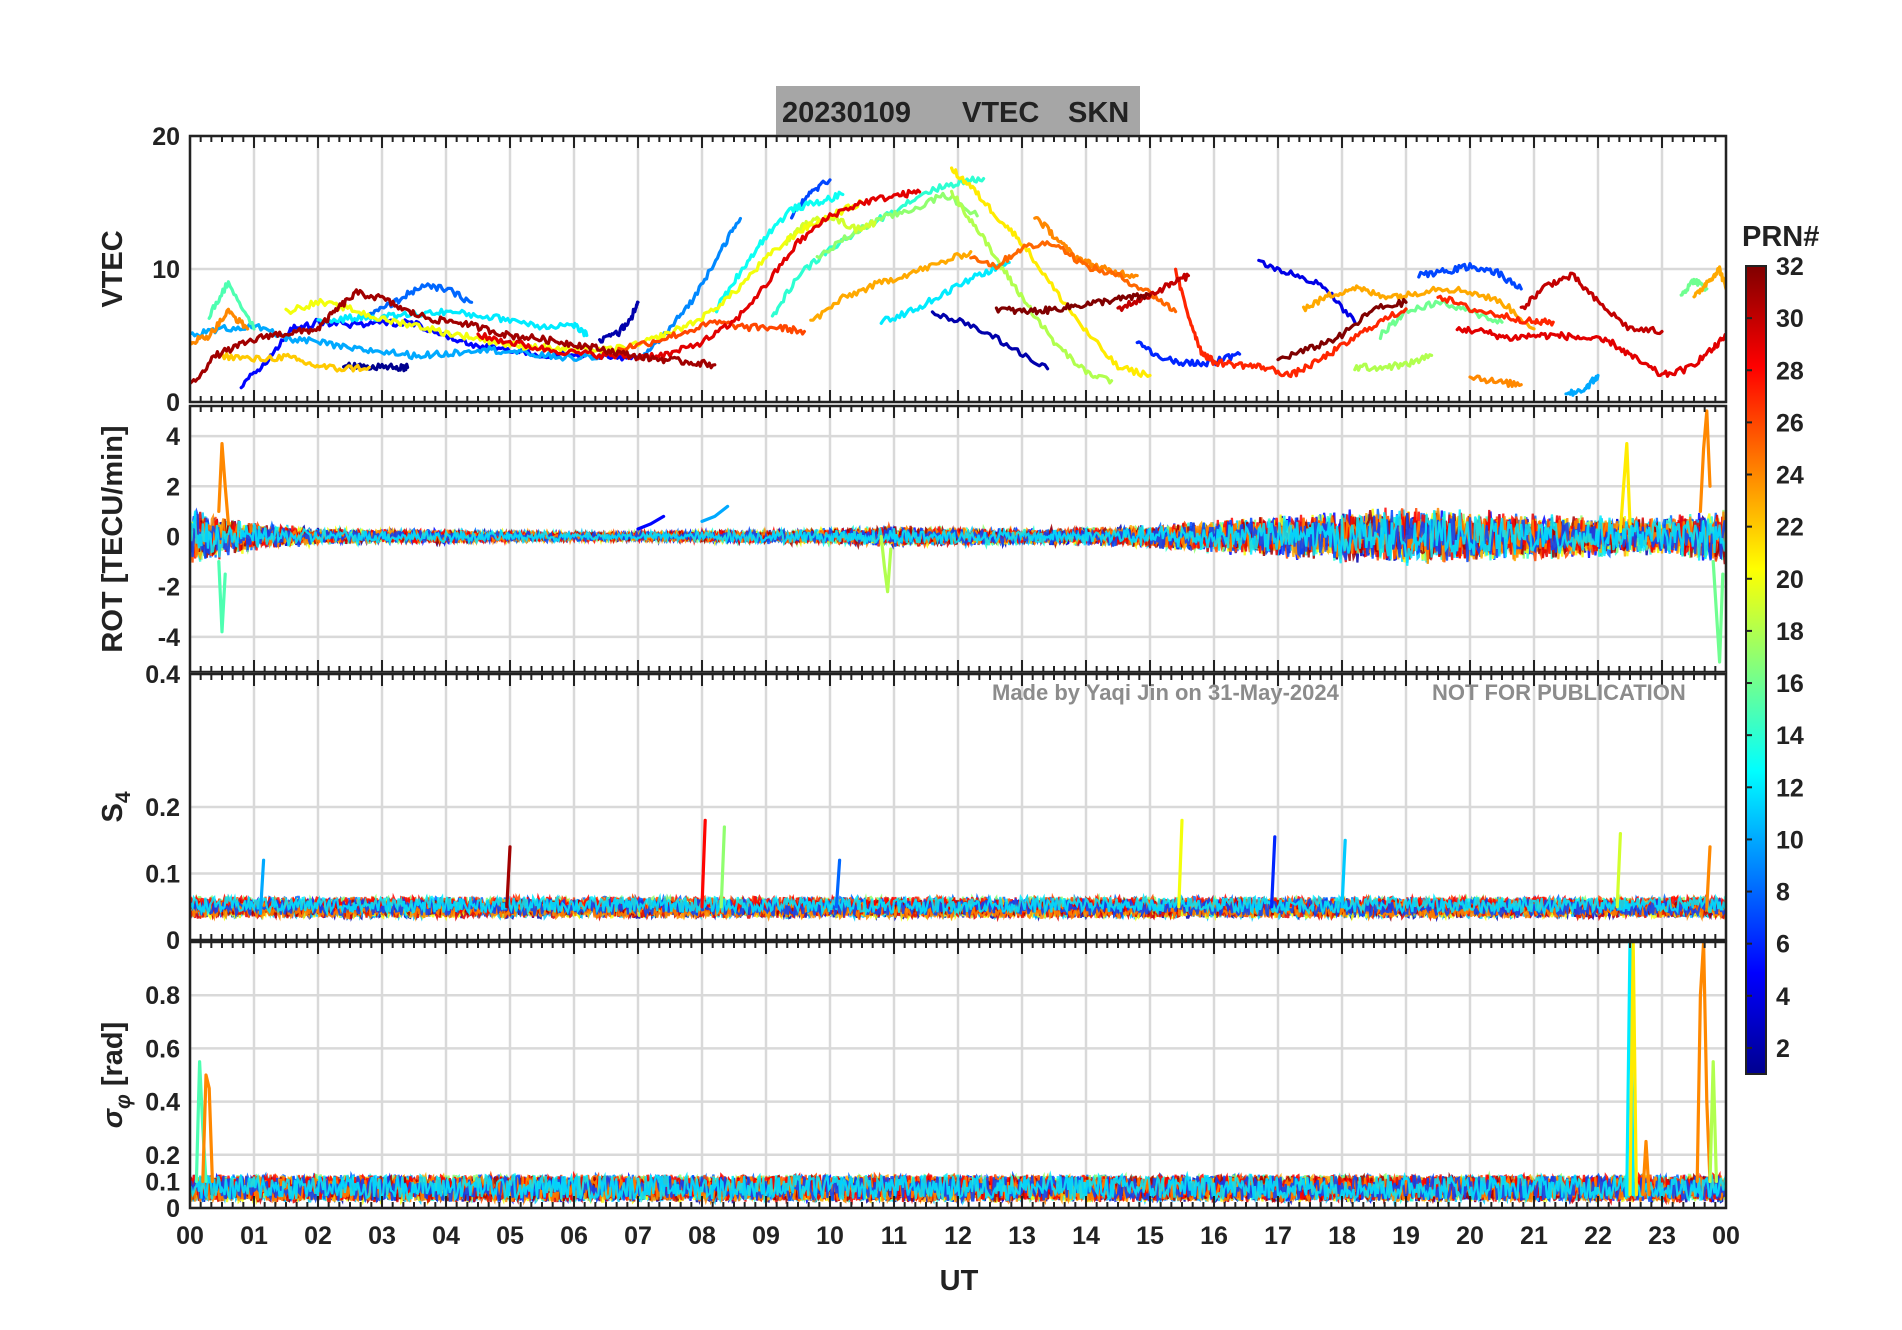 This screenshot has height=1330, width=1902. Describe the element at coordinates (173, 537) in the screenshot. I see `rot-ytick-label: 0` at that location.